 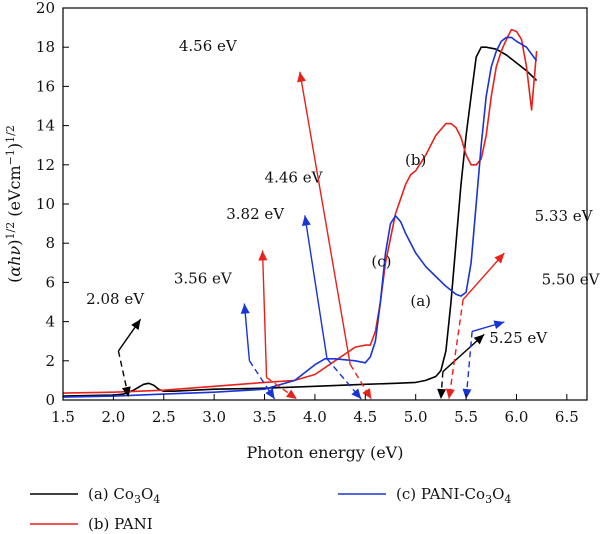 I want to click on y-tick-label: 12, so click(x=45, y=165).